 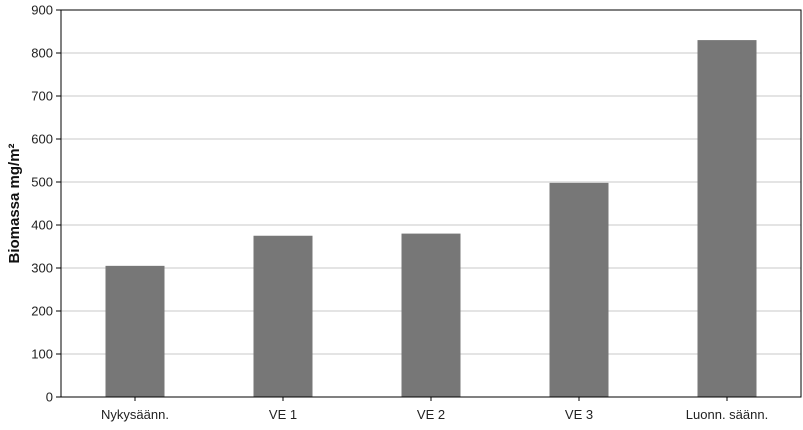 I want to click on y-tick-label: 100, so click(x=42, y=354).